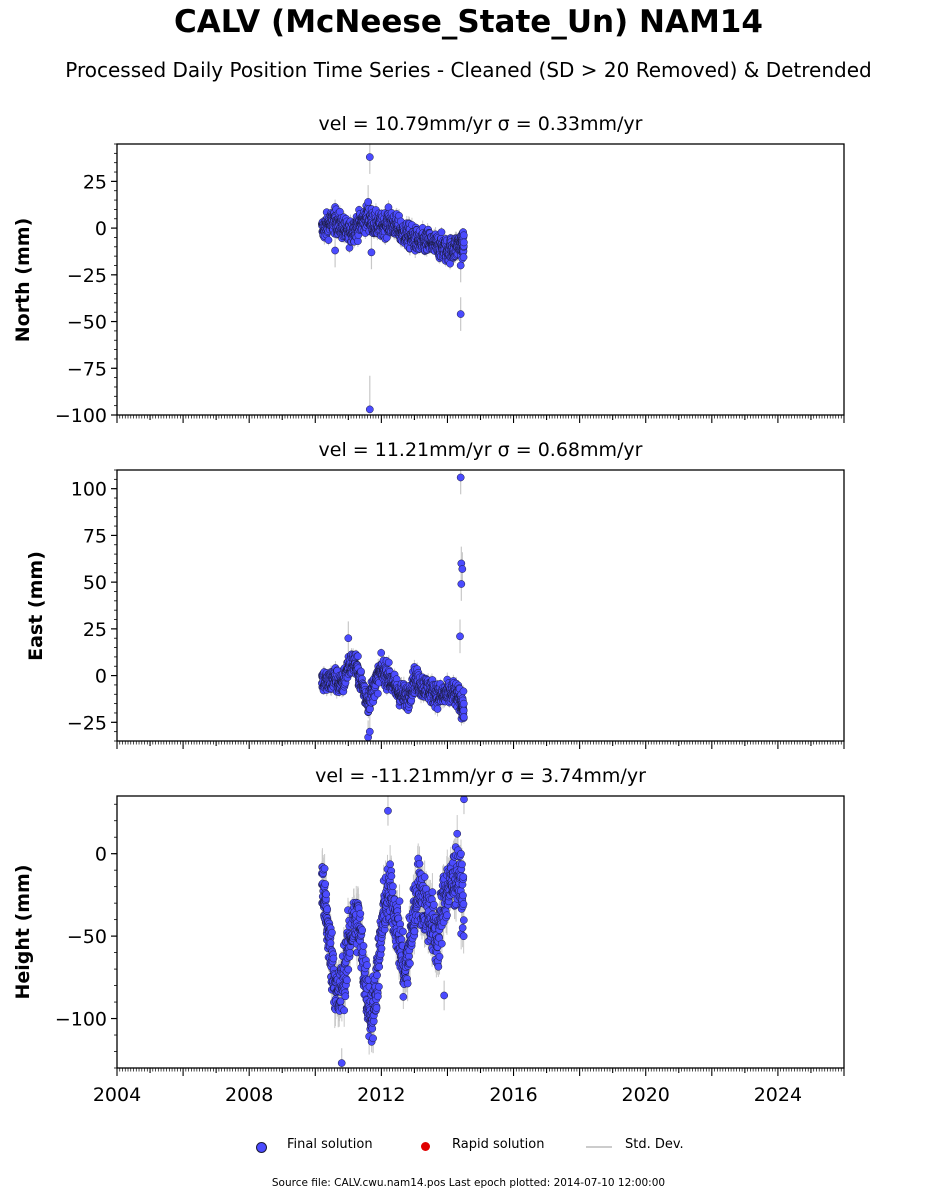 This screenshot has height=1200, width=937. I want to click on chart-title: CALV (McNeese_State_Un) NAM14, so click(468, 22).